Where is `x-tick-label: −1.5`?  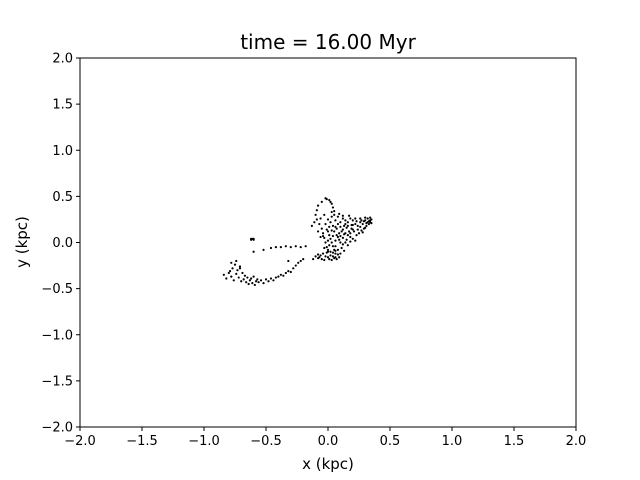
x-tick-label: −1.5 is located at coordinates (142, 441).